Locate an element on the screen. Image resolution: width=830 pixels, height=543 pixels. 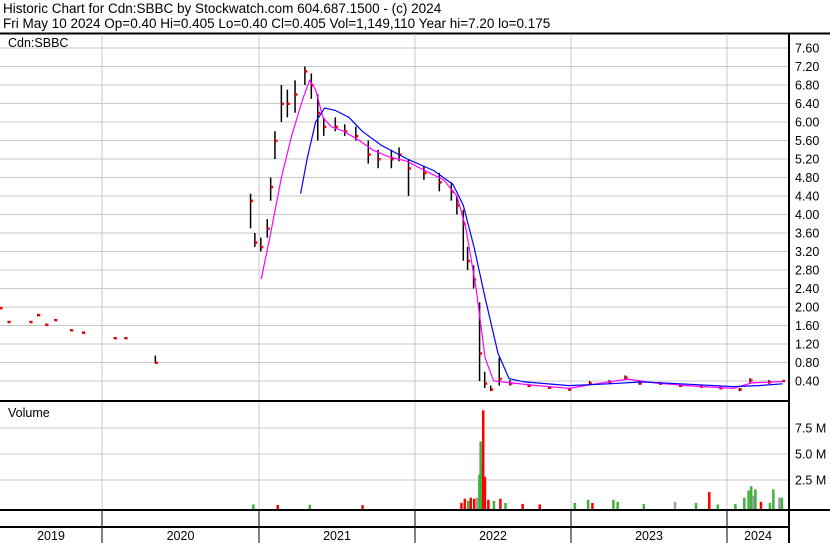
price-tick-label: 0.40 is located at coordinates (807, 382).